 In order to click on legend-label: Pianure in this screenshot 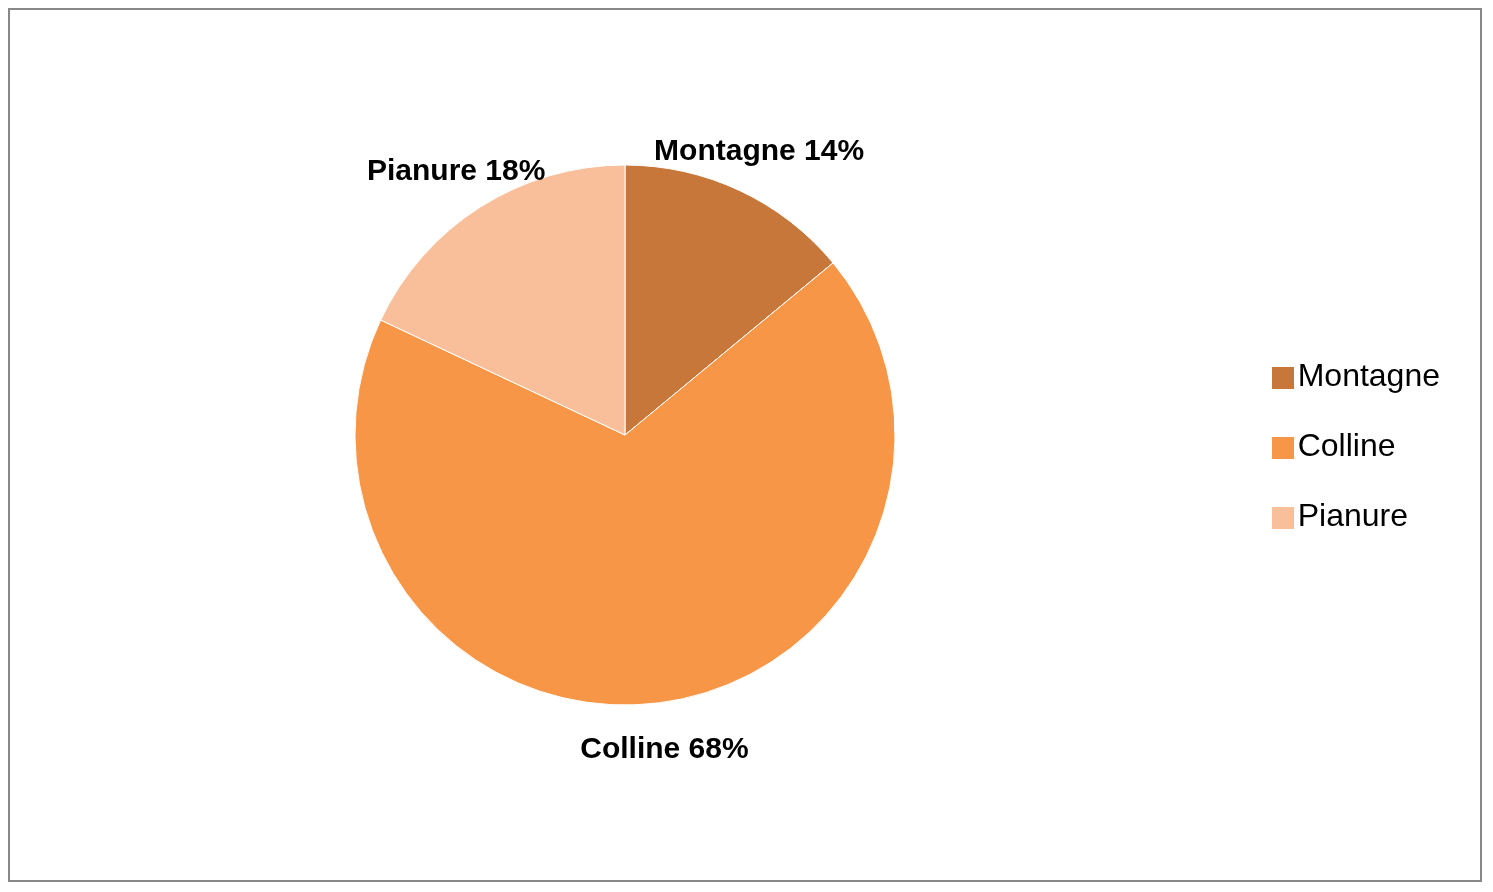, I will do `click(1352, 515)`.